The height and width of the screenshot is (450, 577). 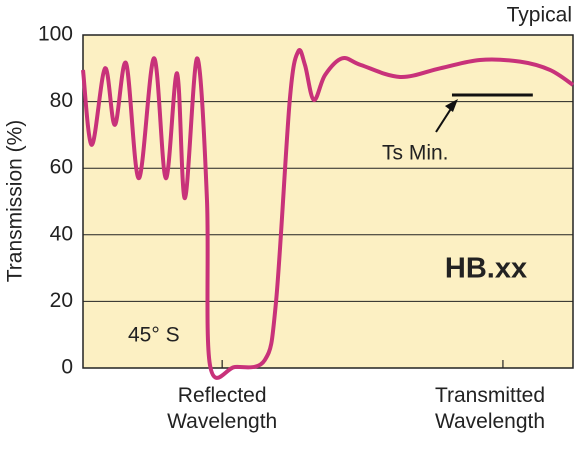 I want to click on y-tick-label: 40, so click(x=61, y=233).